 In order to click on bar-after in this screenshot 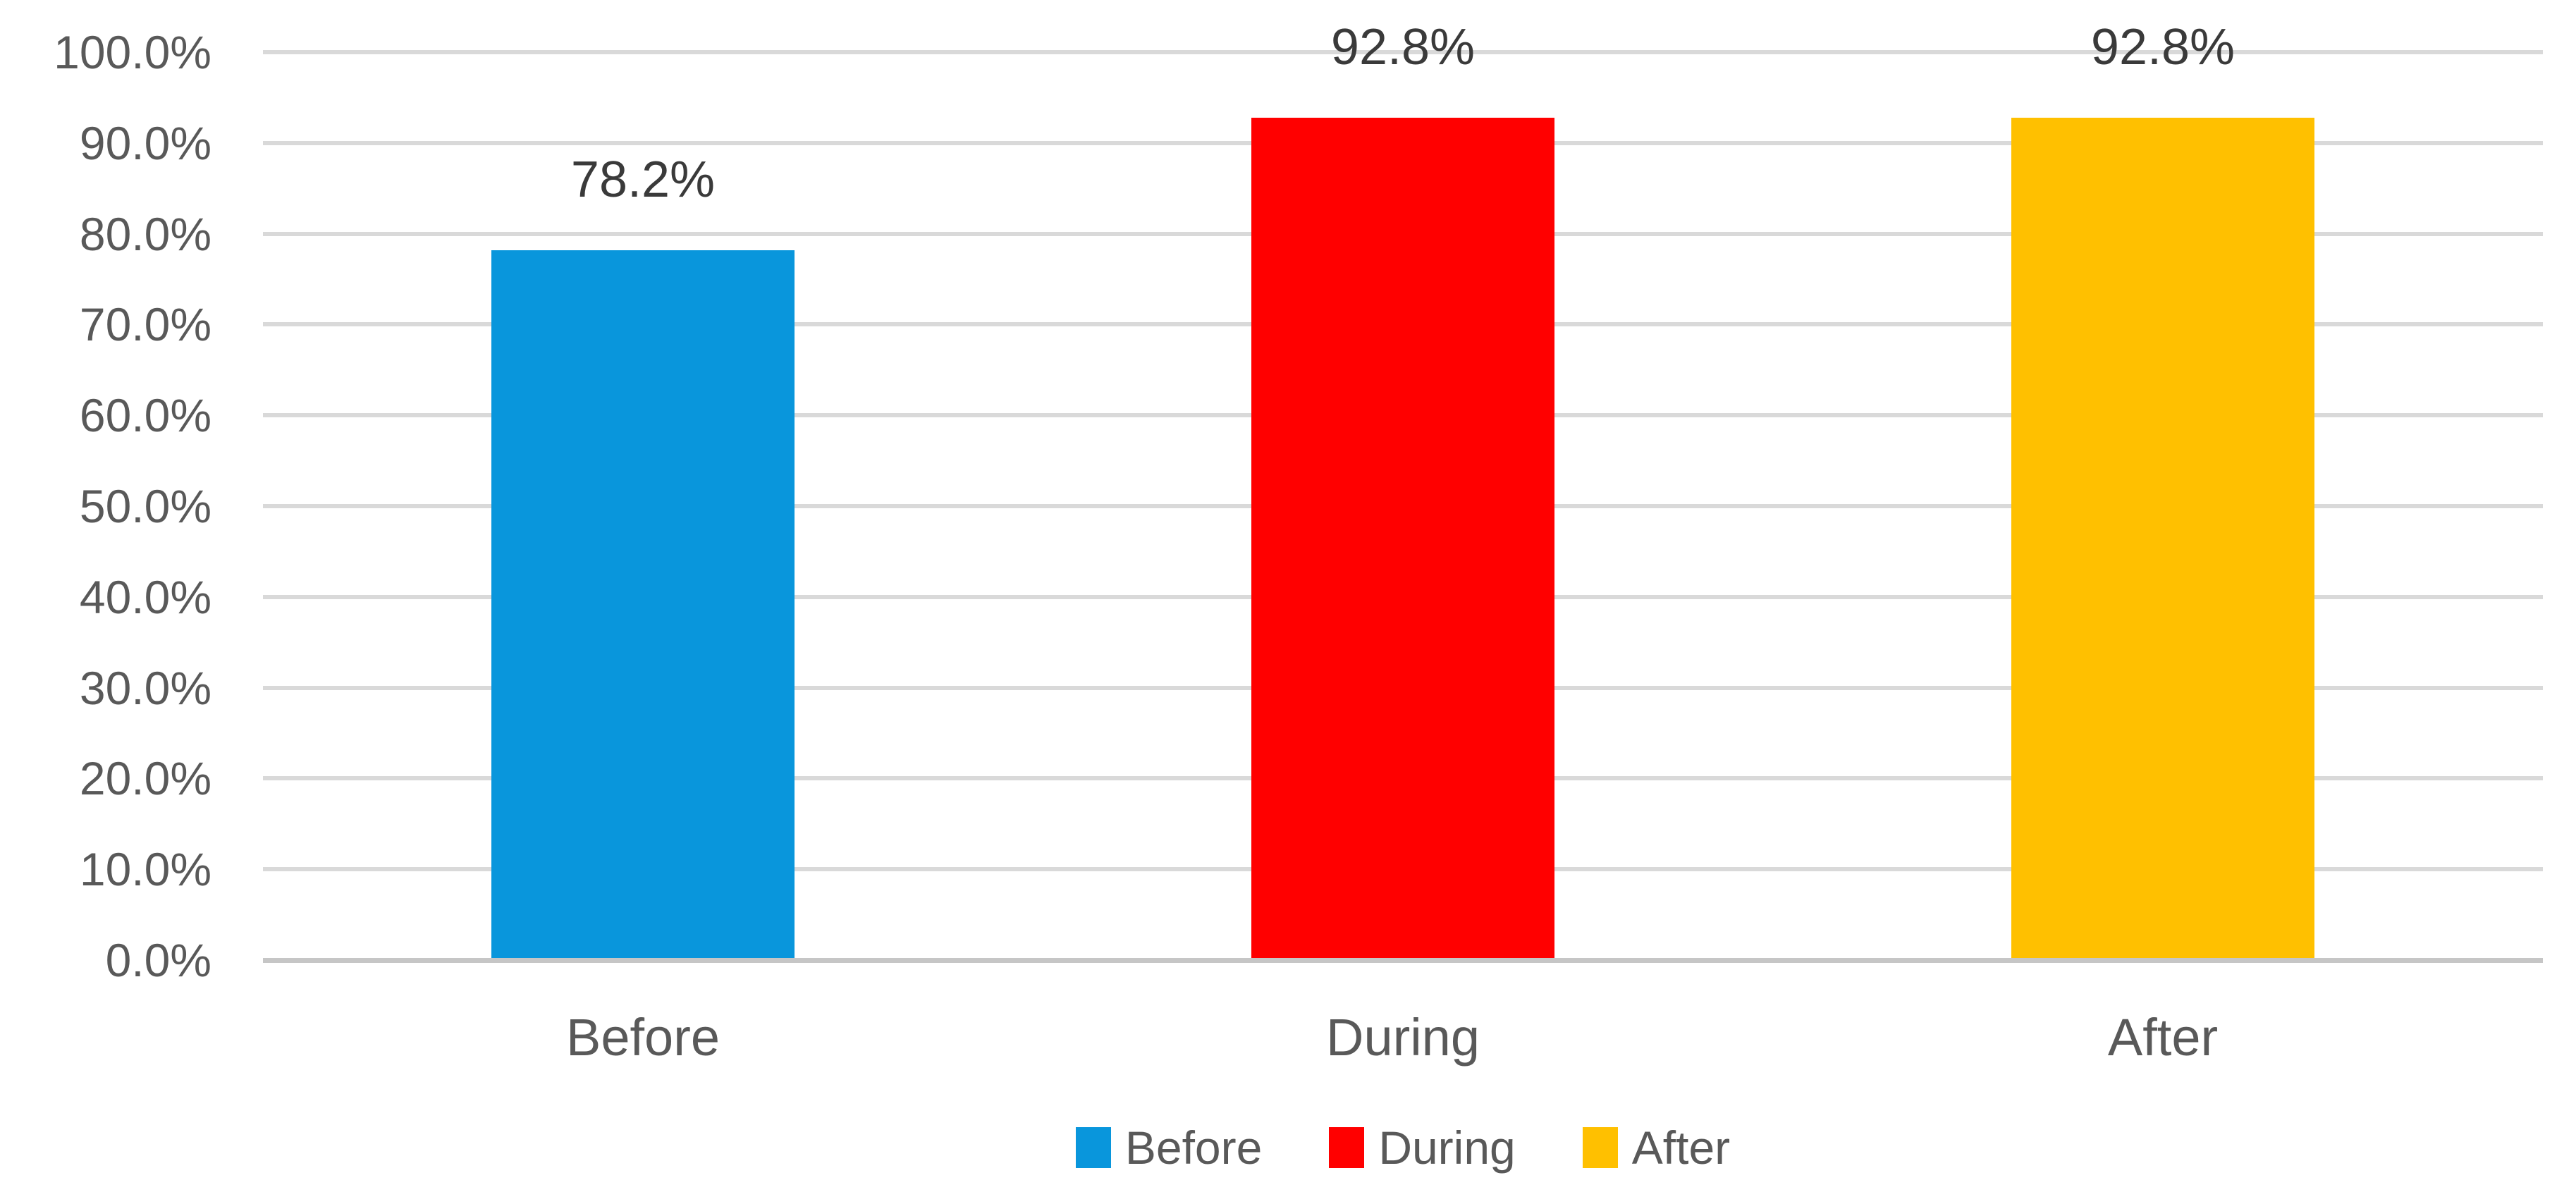, I will do `click(2162, 539)`.